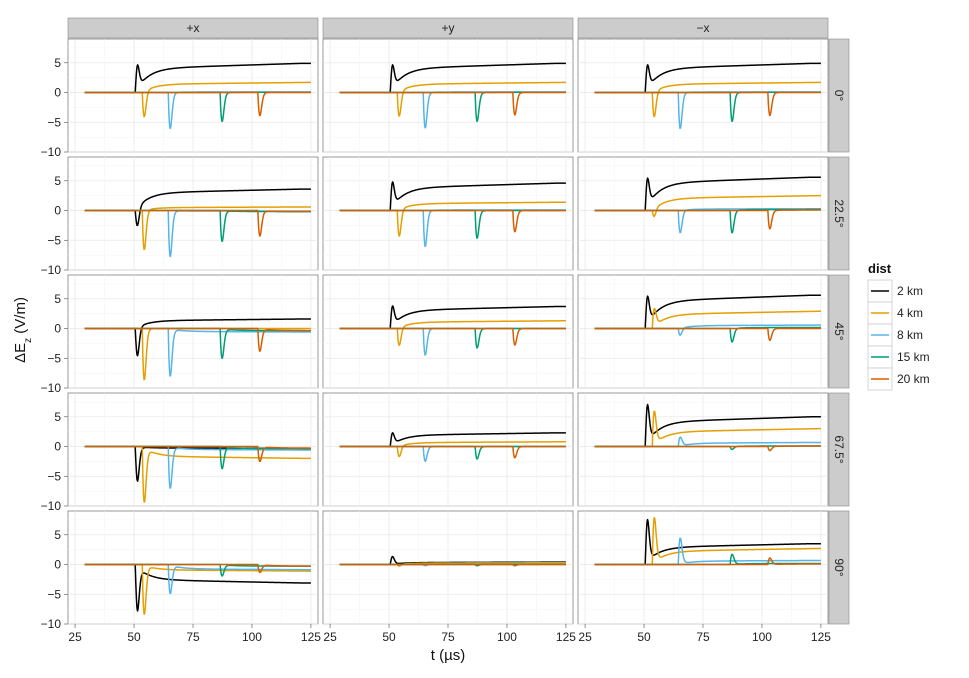  I want to click on legend-label: 4 km, so click(910, 313).